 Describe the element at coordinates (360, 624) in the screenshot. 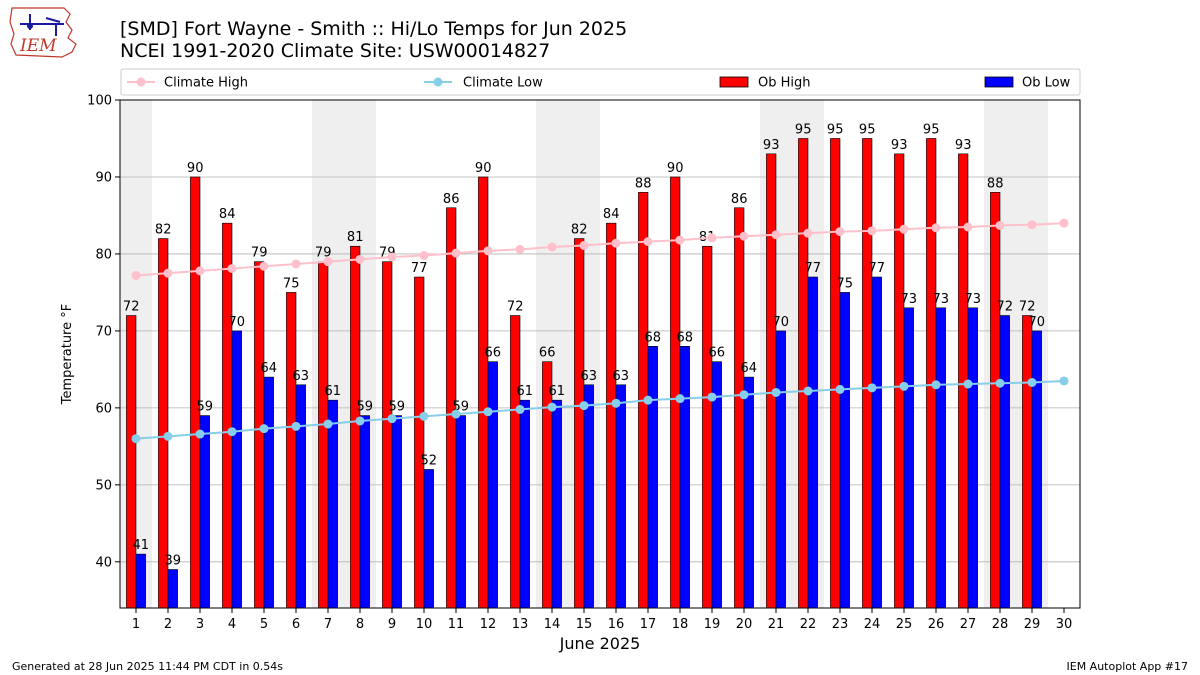

I see `x-tick-label: 8` at that location.